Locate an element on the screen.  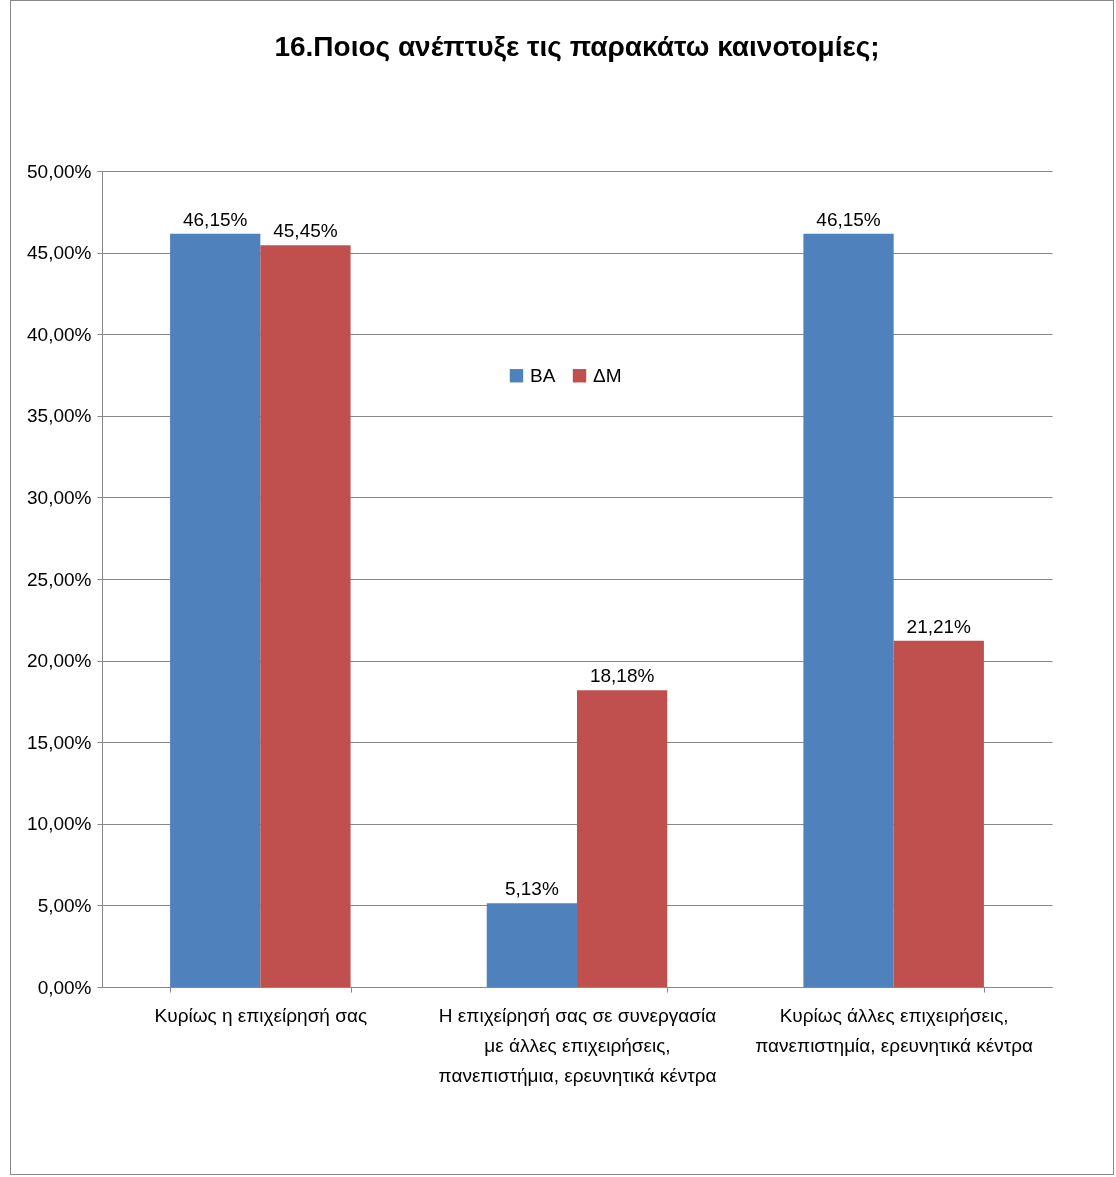
y-tick-label: 45,00% is located at coordinates (59, 253).